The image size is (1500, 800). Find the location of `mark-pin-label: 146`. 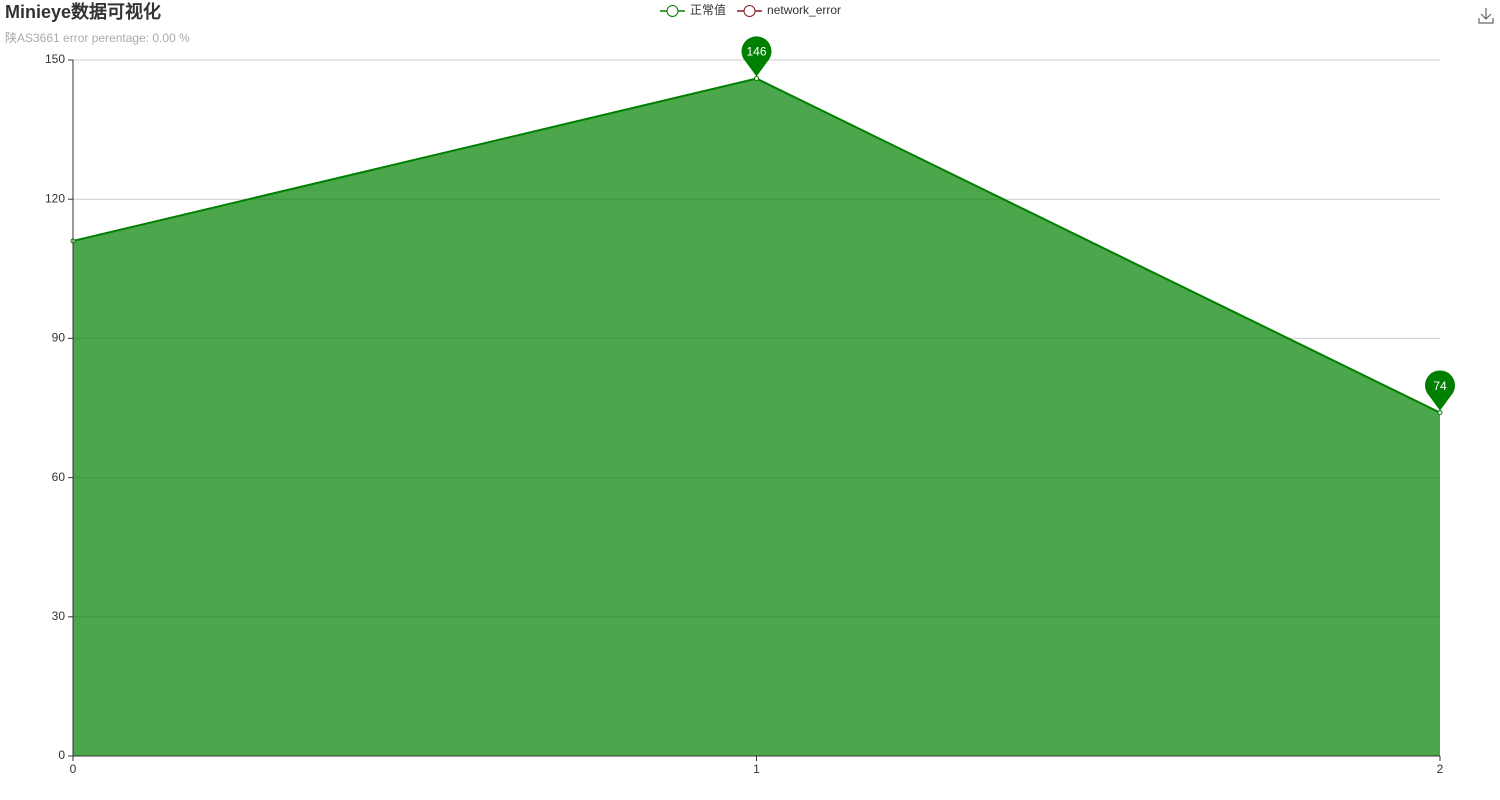

mark-pin-label: 146 is located at coordinates (756, 52).